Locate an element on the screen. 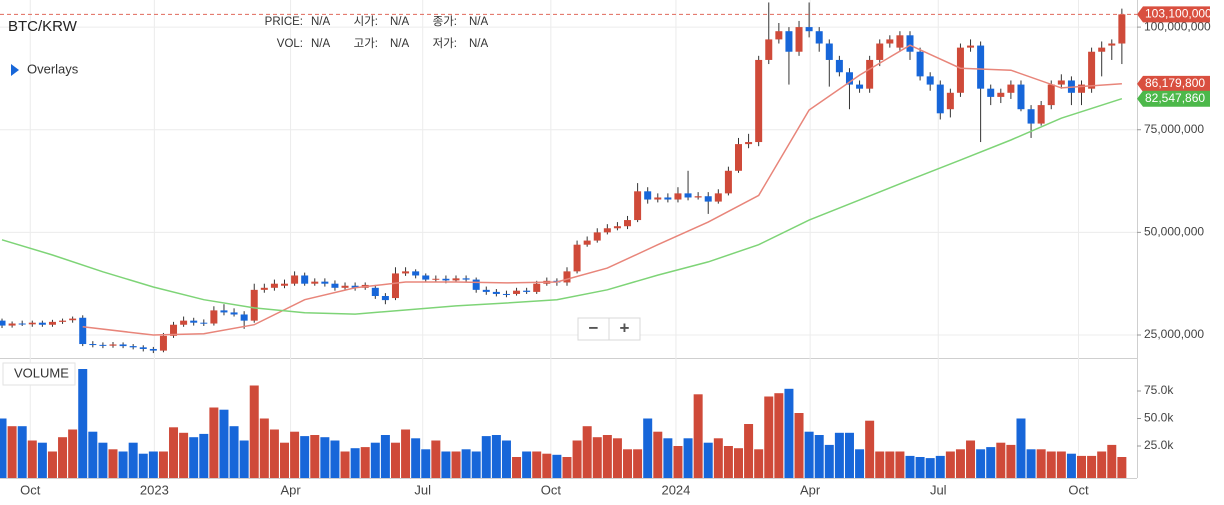 This screenshot has height=505, width=1224. zoom-in: + is located at coordinates (625, 327).